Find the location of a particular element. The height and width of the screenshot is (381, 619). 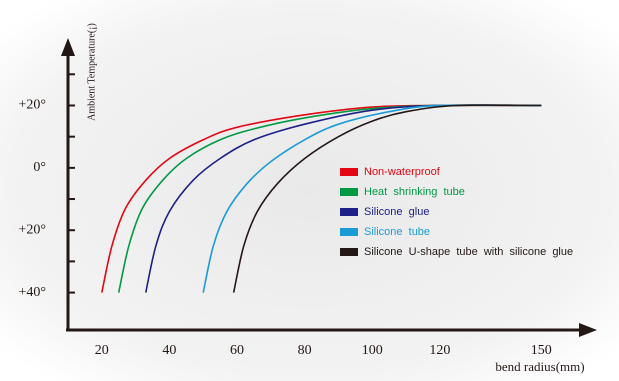

x-axis-arrow is located at coordinates (588, 330).